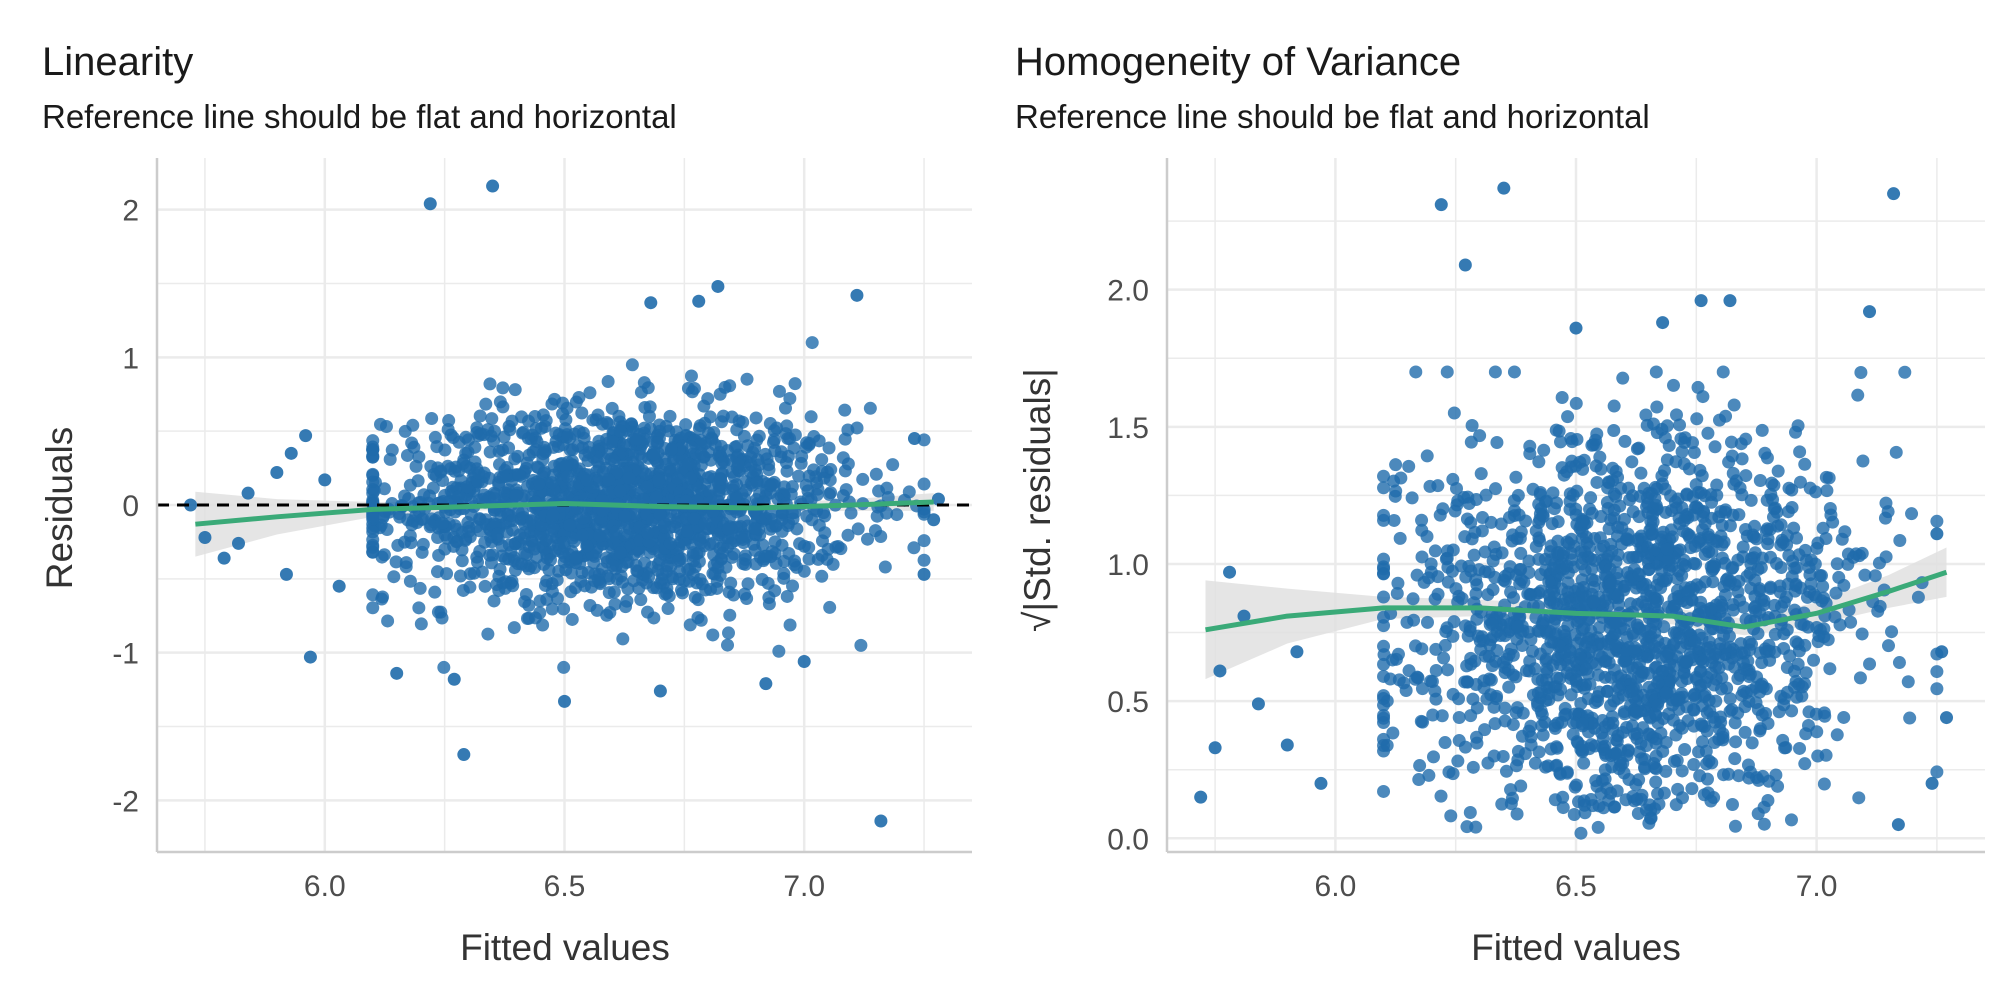 Image resolution: width=2016 pixels, height=1008 pixels. Describe the element at coordinates (1576, 947) in the screenshot. I see `homogeneity-x-axis-title: Fitted values` at that location.